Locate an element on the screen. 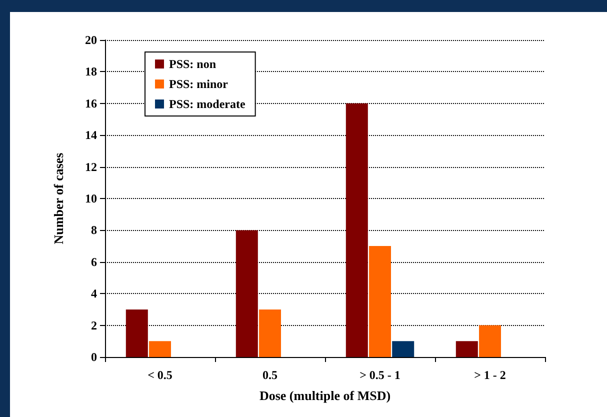 Image resolution: width=607 pixels, height=417 pixels. y-tick-label: 6 is located at coordinates (94, 261).